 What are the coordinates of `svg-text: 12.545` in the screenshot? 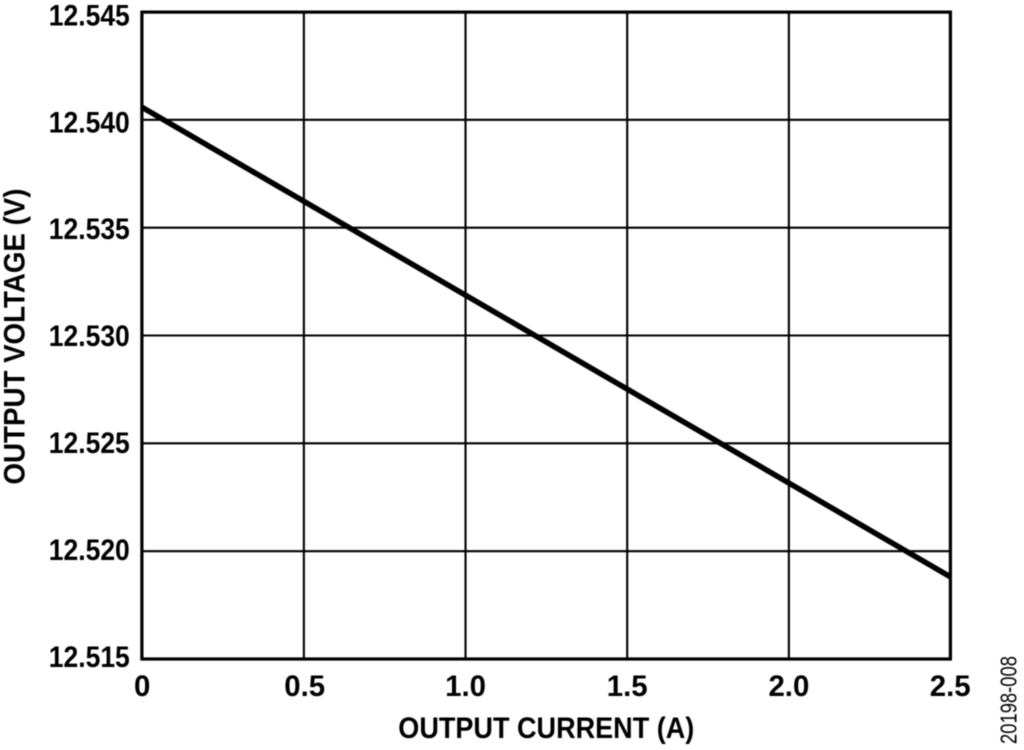 It's located at (89, 16).